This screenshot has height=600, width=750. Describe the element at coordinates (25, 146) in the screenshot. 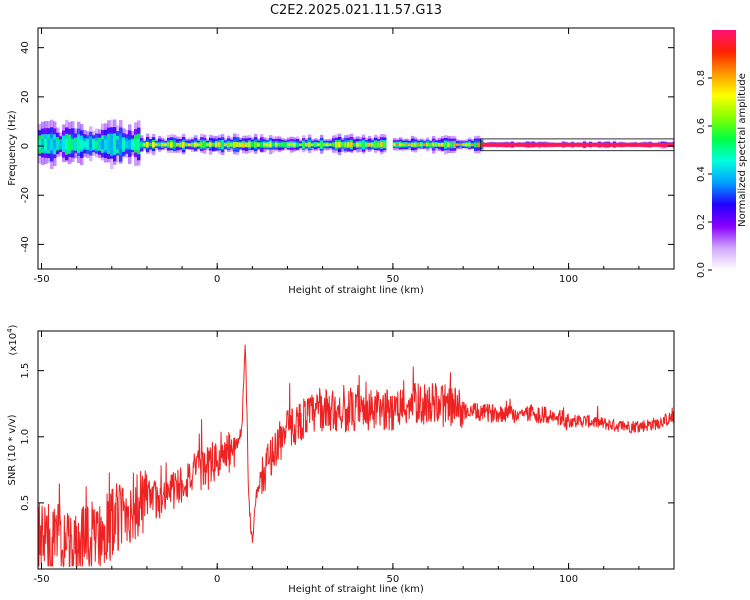

I see `spectrogram-y-tick-label: 0` at that location.